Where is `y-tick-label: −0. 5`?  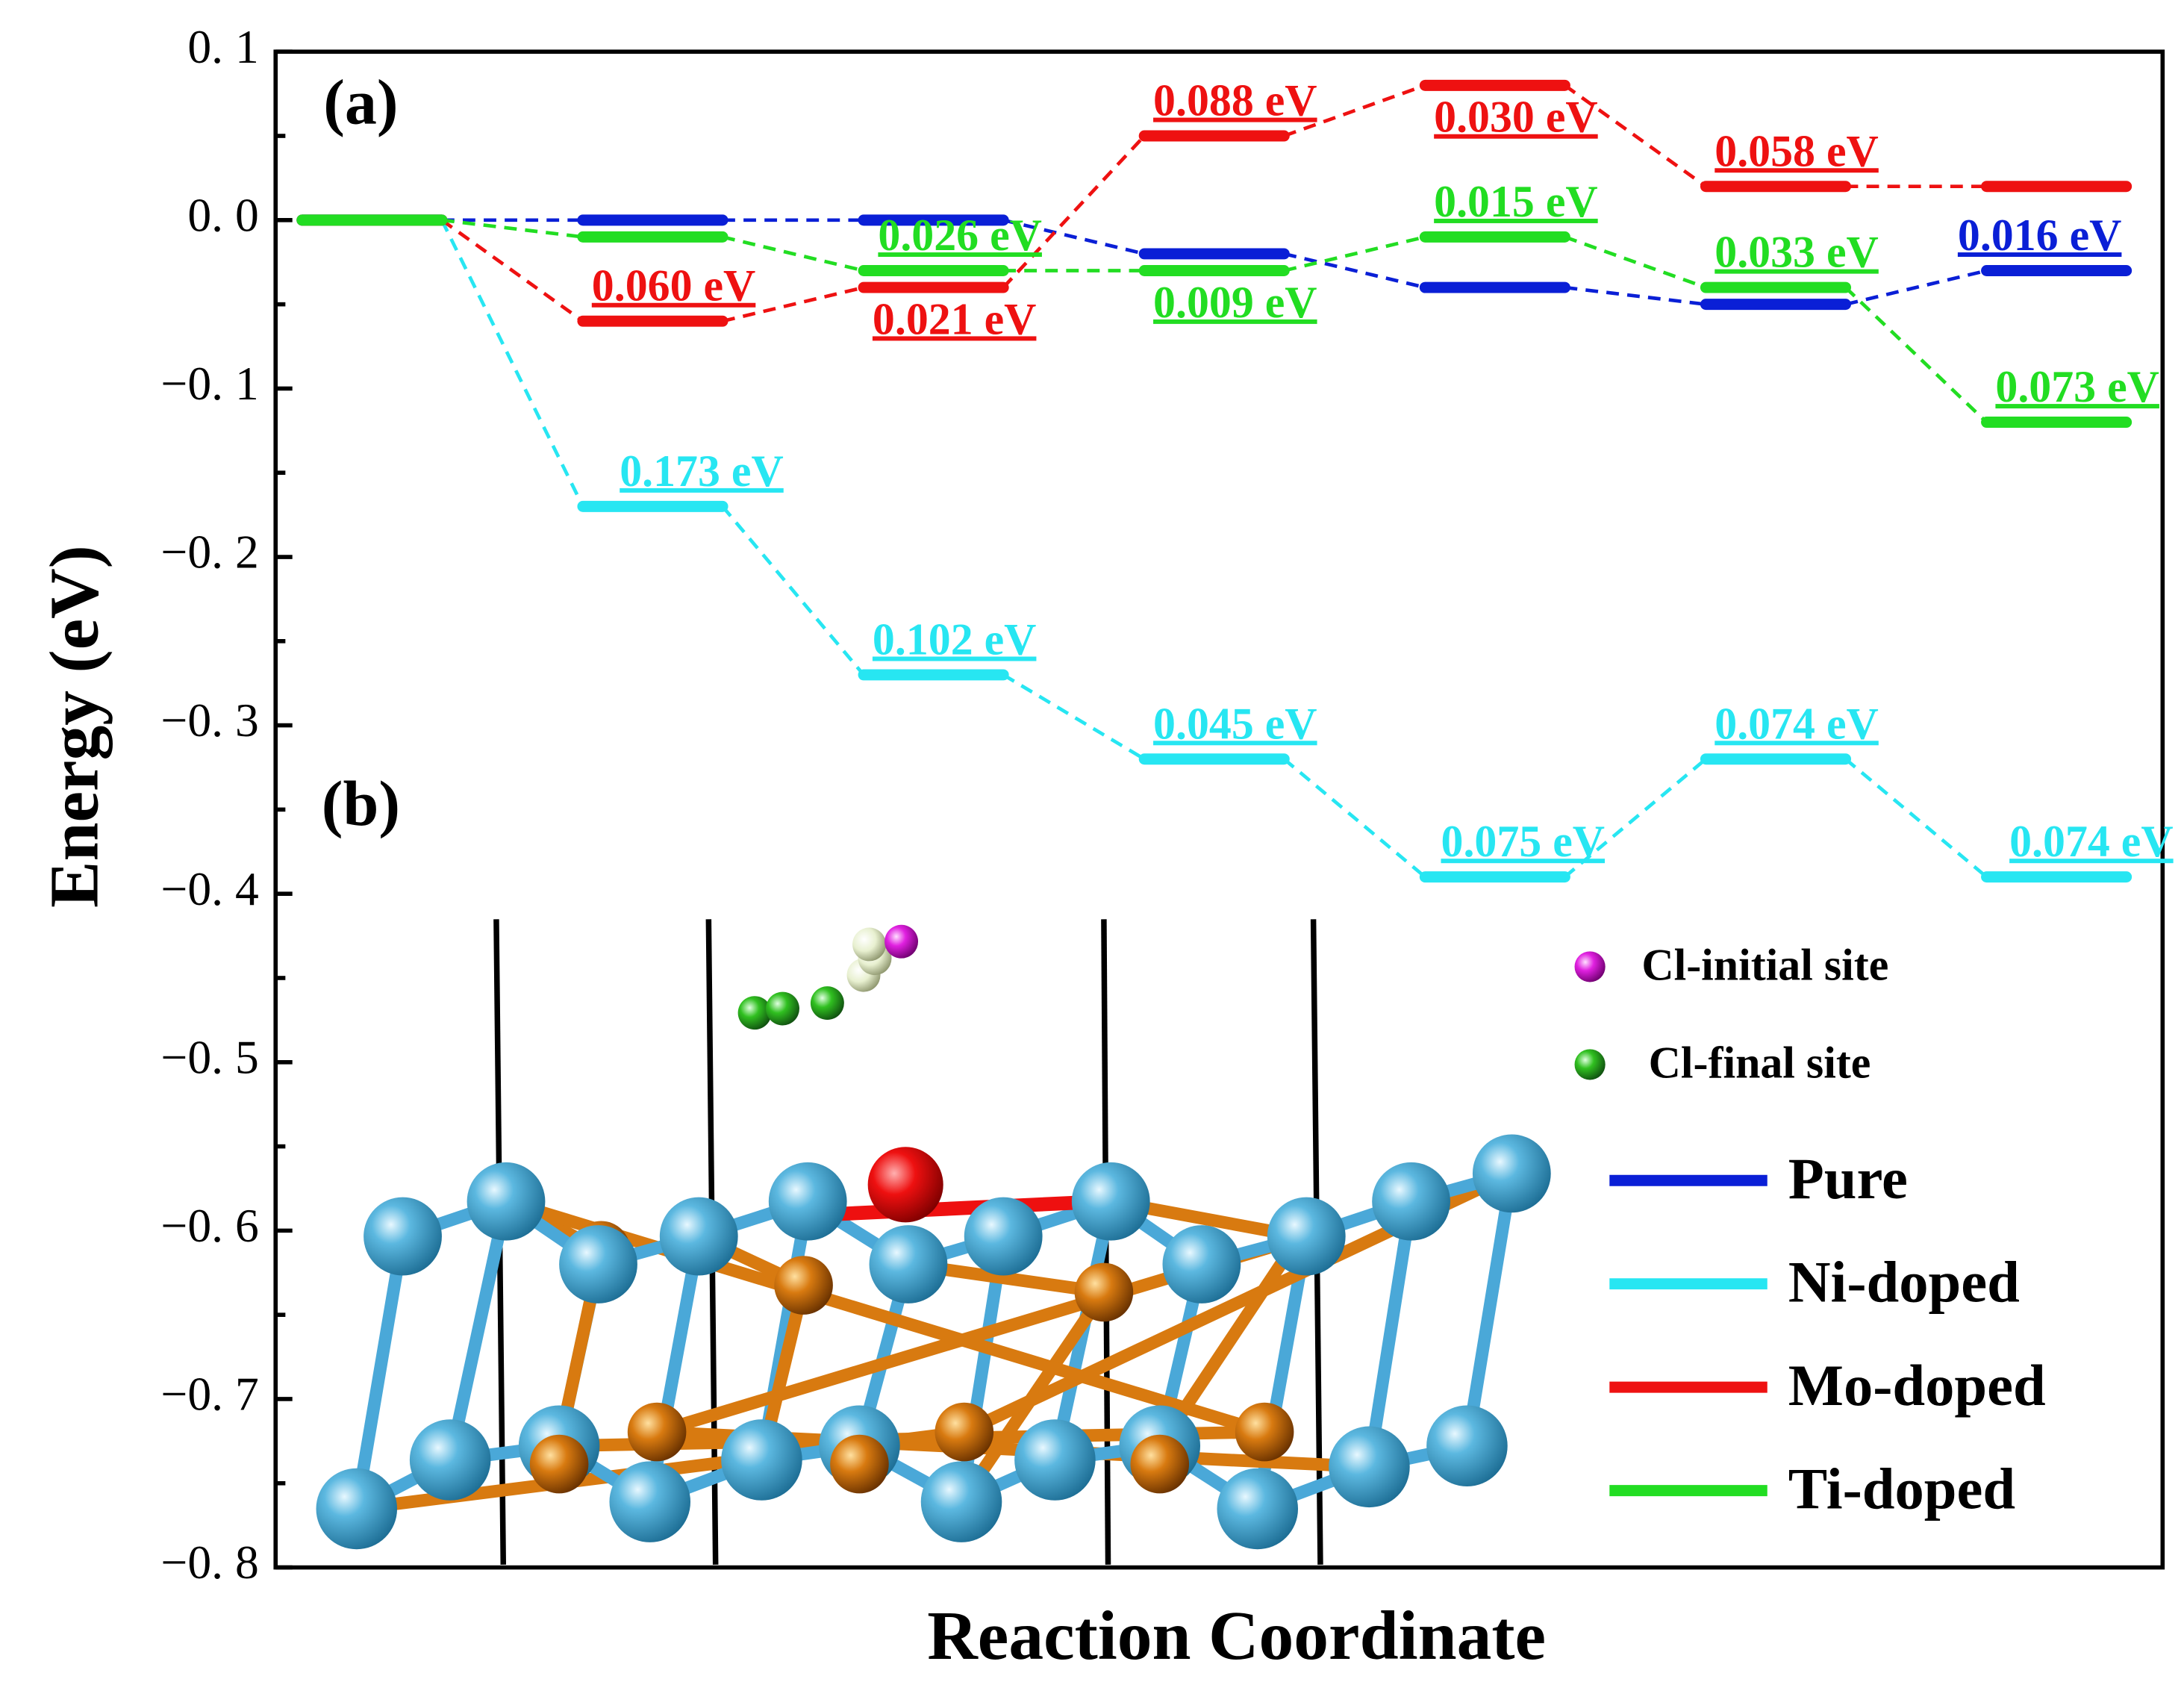 y-tick-label: −0. 5 is located at coordinates (209, 1056).